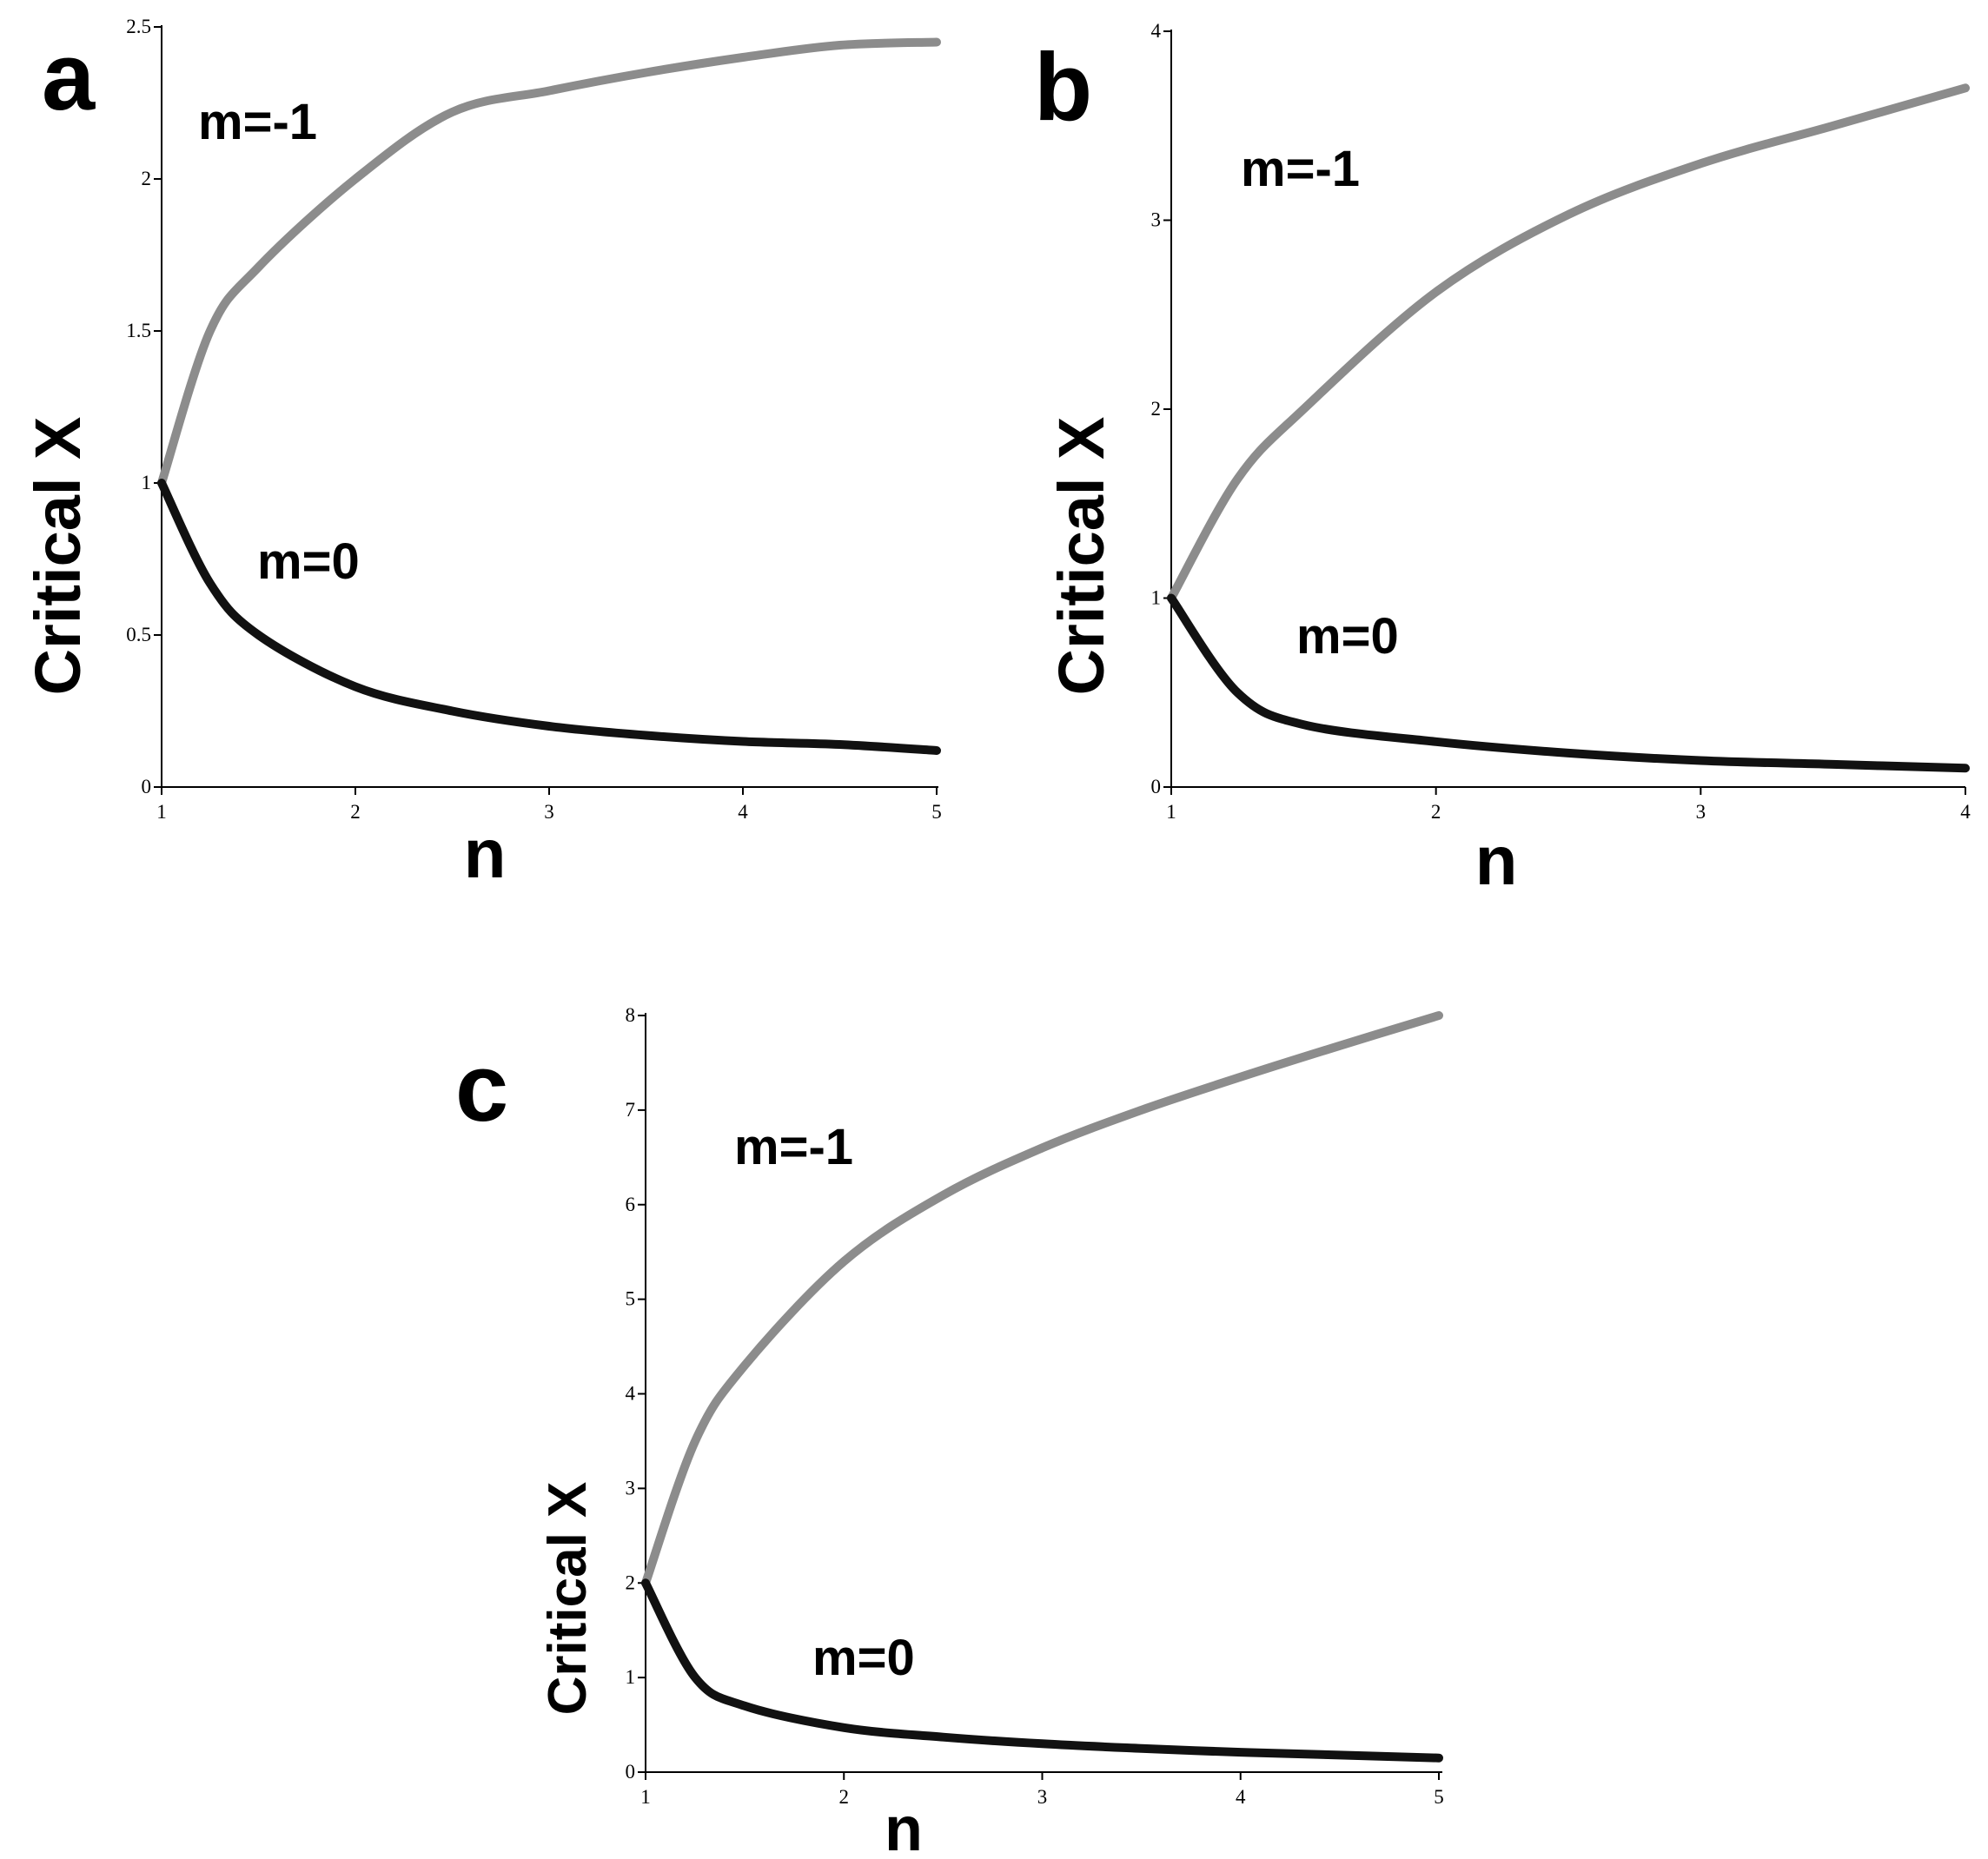 The height and width of the screenshot is (1859, 1988). What do you see at coordinates (631, 1204) in the screenshot?
I see `y-tick-label: 6` at bounding box center [631, 1204].